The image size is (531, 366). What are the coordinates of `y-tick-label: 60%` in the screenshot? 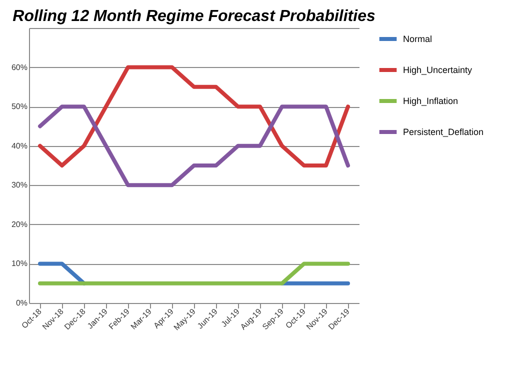 It's located at (19, 67).